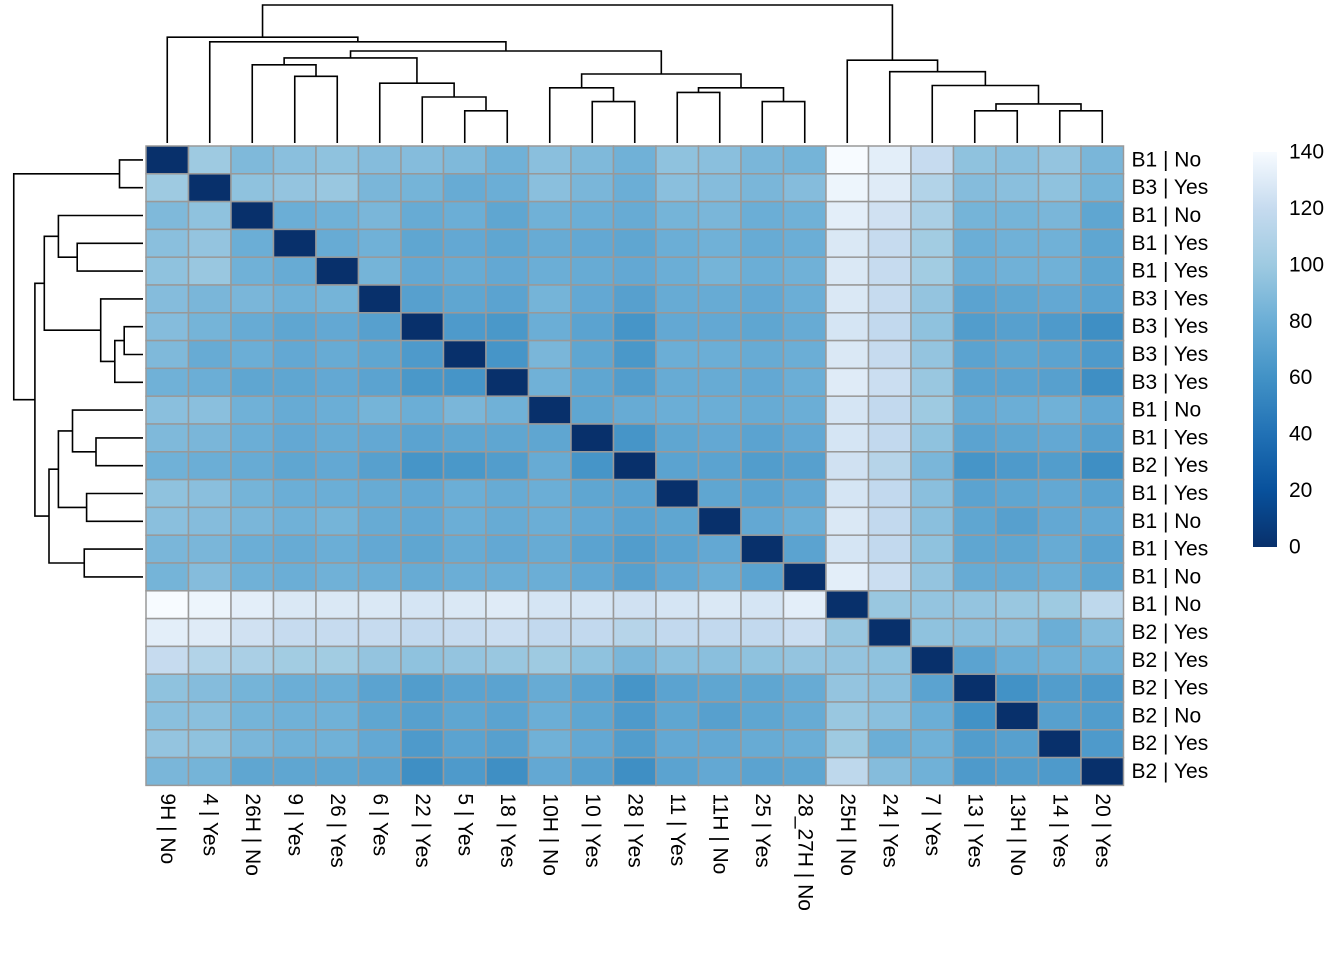  What do you see at coordinates (464, 188) in the screenshot?
I see `heatmap-cell-r1-c7` at bounding box center [464, 188].